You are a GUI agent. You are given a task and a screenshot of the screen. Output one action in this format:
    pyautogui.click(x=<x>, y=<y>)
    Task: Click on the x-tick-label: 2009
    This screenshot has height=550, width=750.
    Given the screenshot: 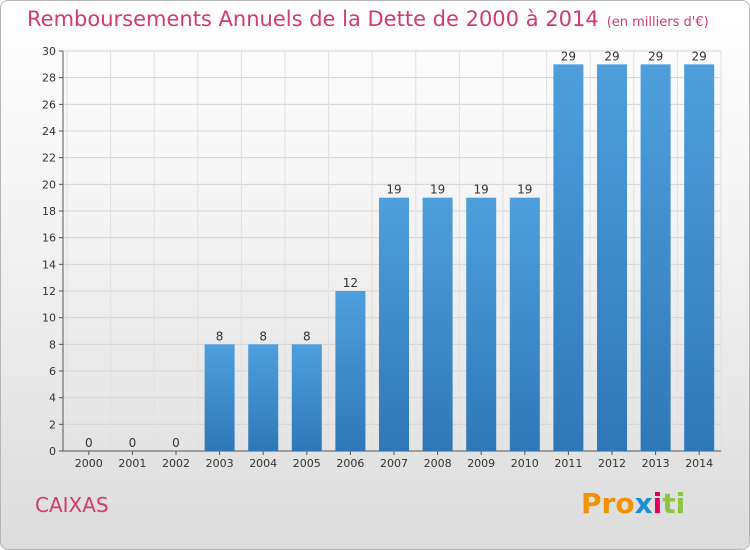 What is the action you would take?
    pyautogui.click(x=481, y=463)
    